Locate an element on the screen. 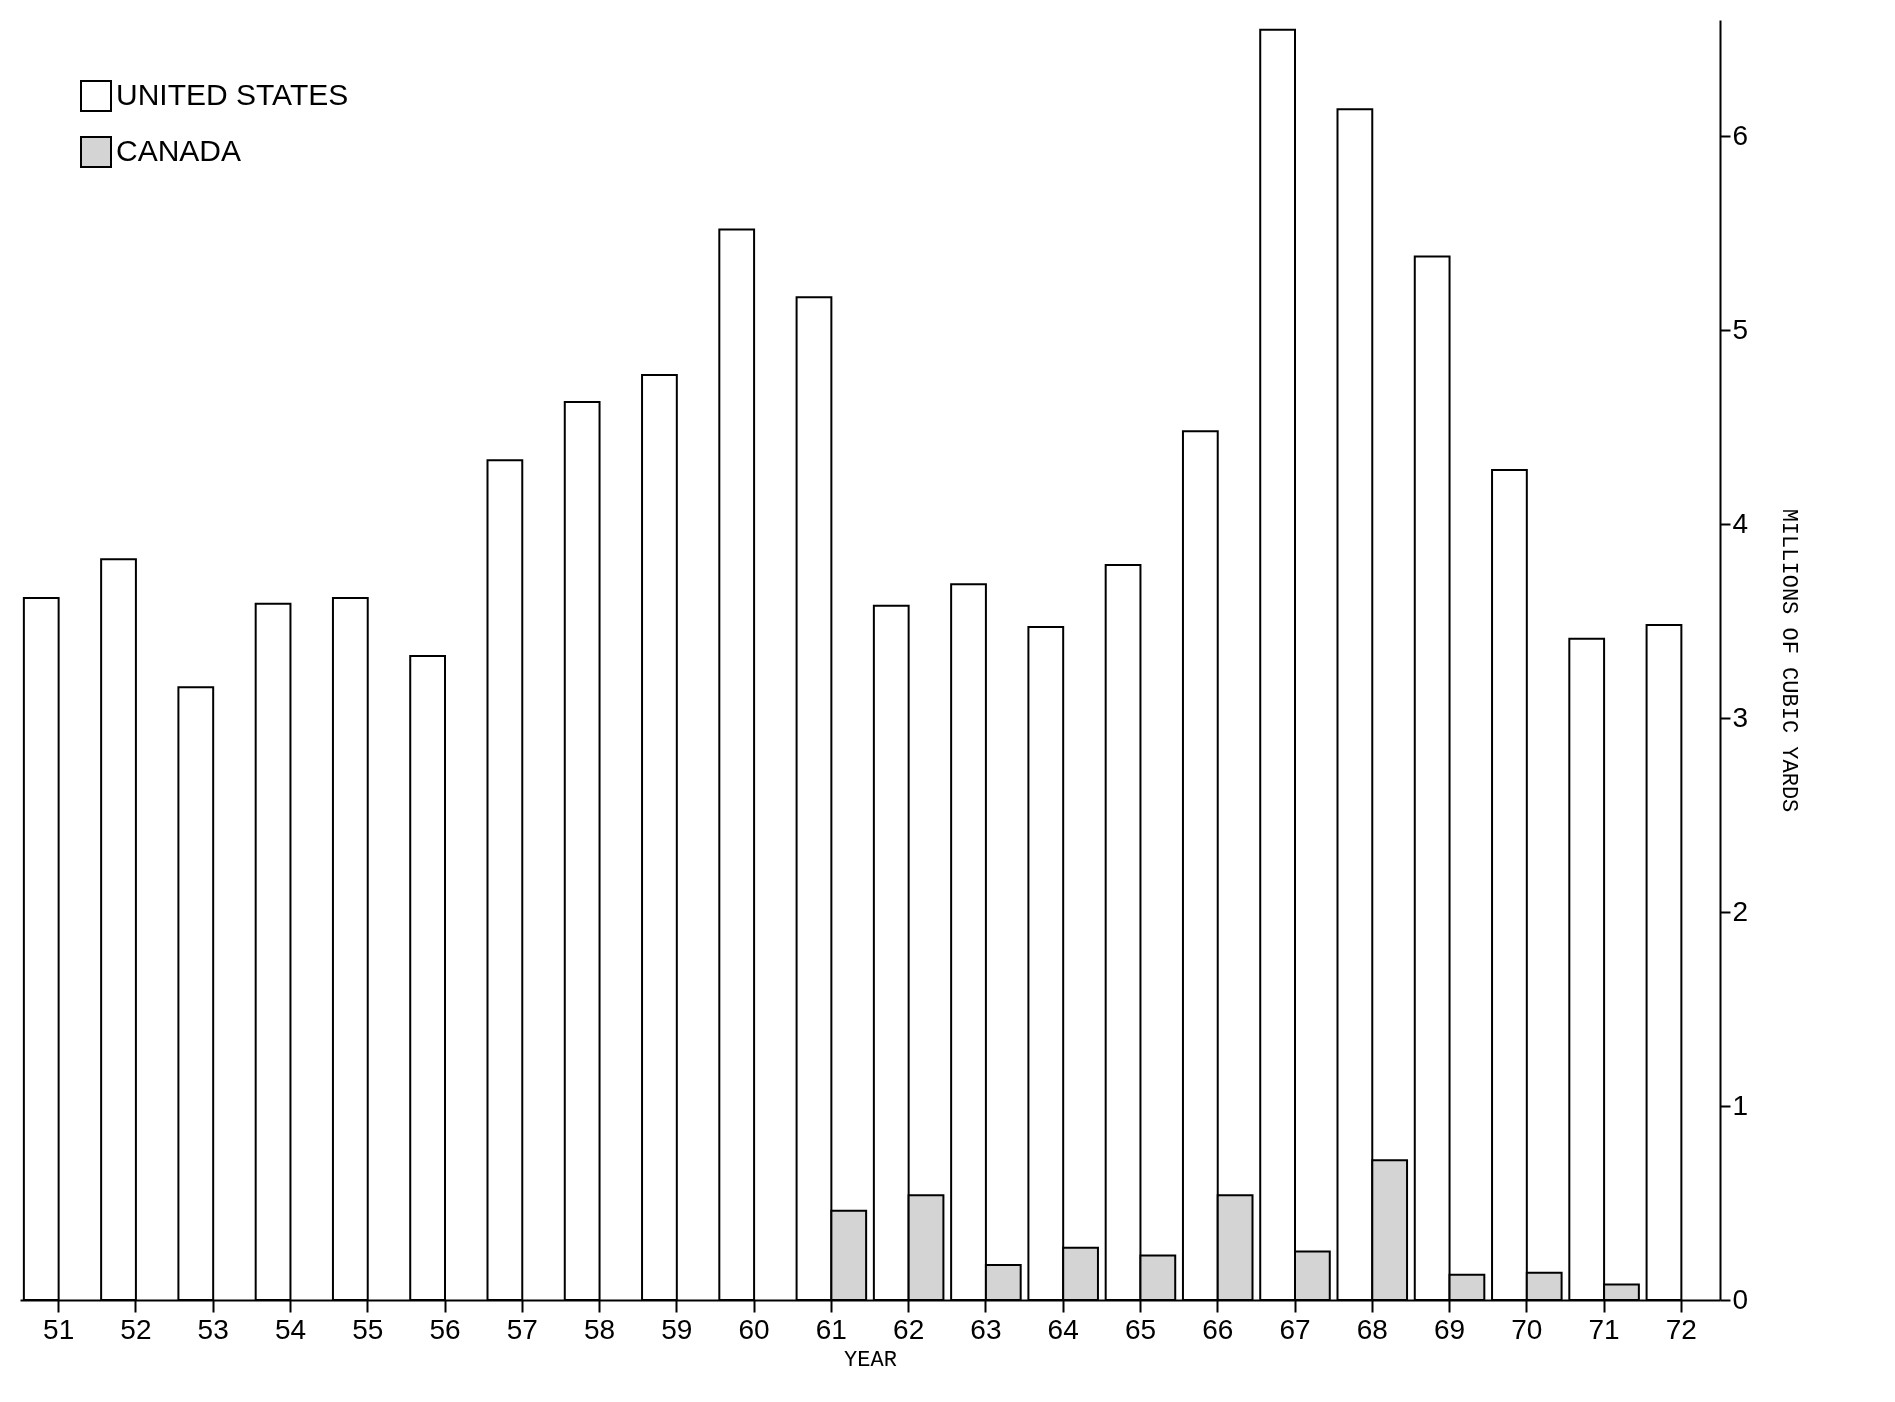 The image size is (1895, 1402). x-tick-label: 54 is located at coordinates (290, 1329).